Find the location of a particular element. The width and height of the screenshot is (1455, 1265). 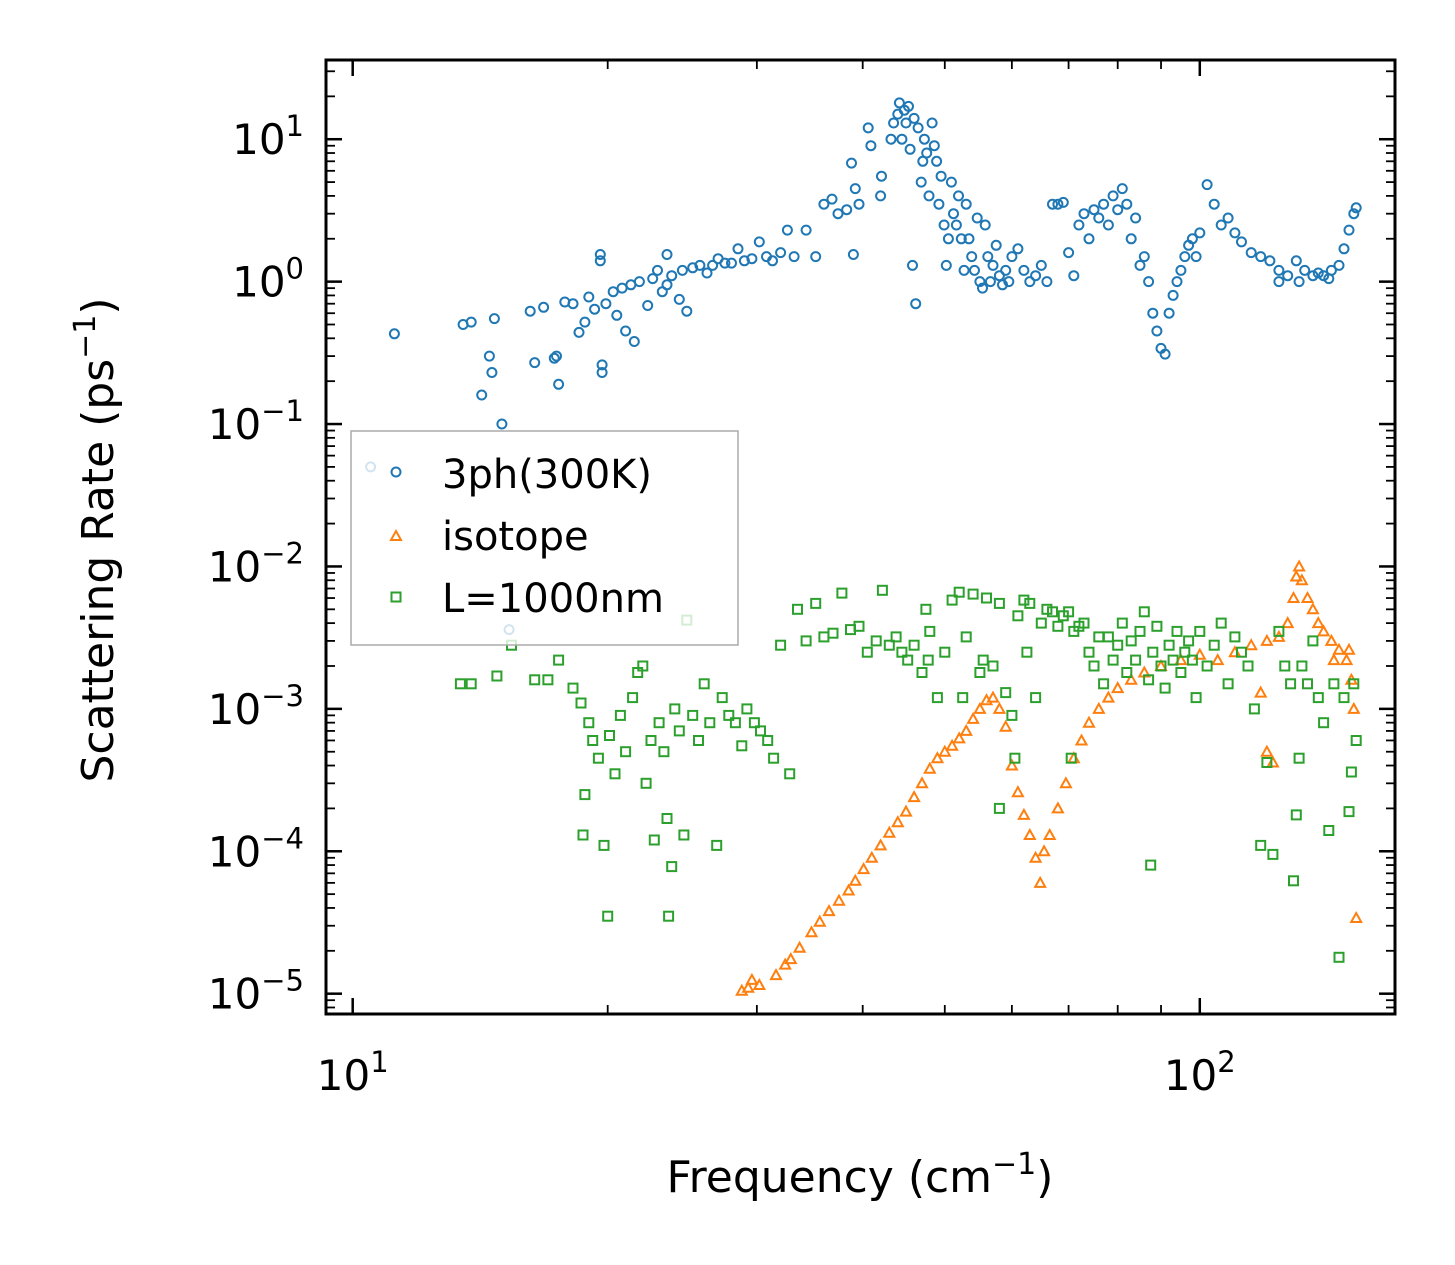

y-tick-label: 10⁻² is located at coordinates (256, 563).